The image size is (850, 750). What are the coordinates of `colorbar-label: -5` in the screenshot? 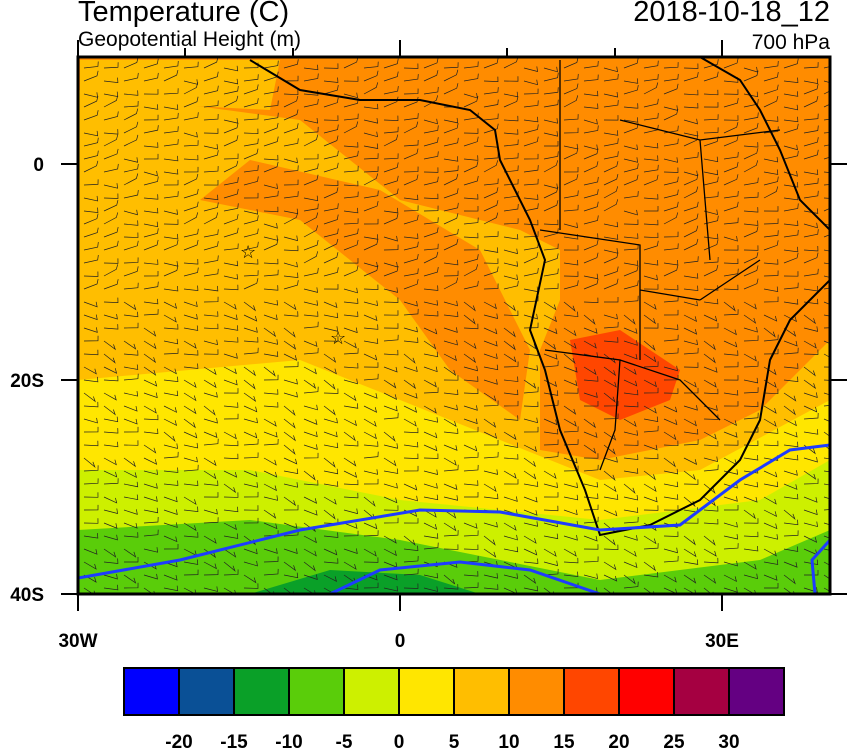 It's located at (344, 741).